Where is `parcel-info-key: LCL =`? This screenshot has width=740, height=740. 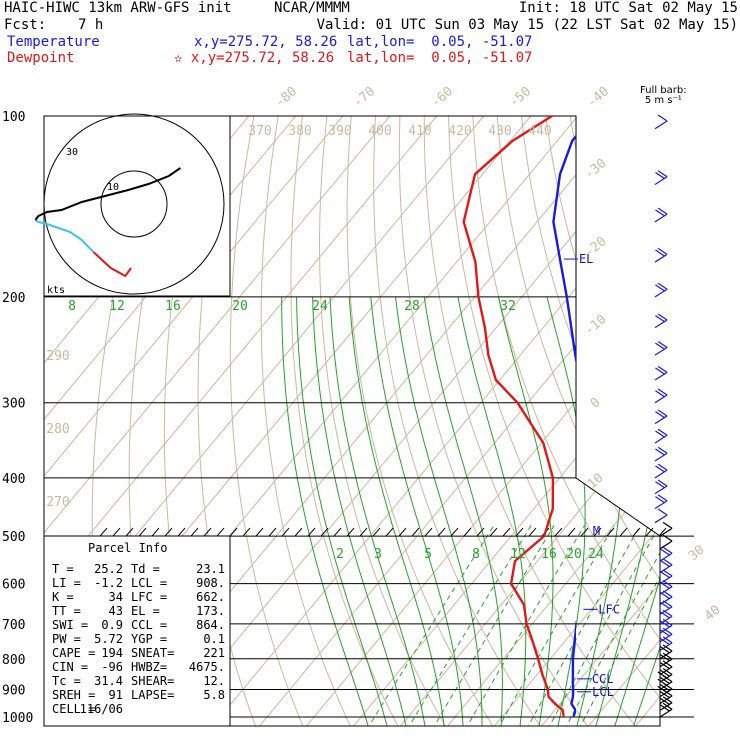
parcel-info-key: LCL = is located at coordinates (149, 583).